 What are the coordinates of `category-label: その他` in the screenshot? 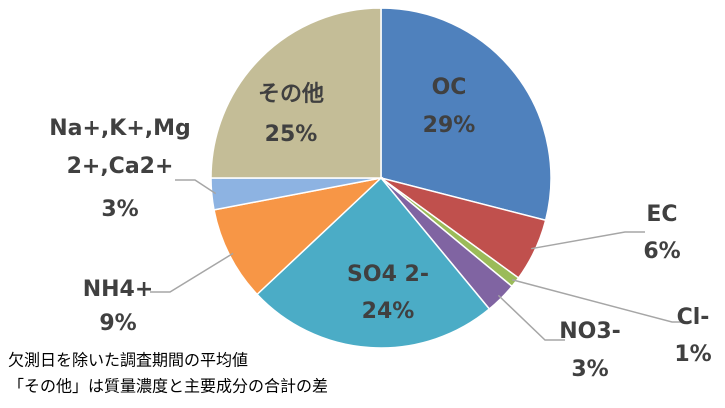 It's located at (291, 94).